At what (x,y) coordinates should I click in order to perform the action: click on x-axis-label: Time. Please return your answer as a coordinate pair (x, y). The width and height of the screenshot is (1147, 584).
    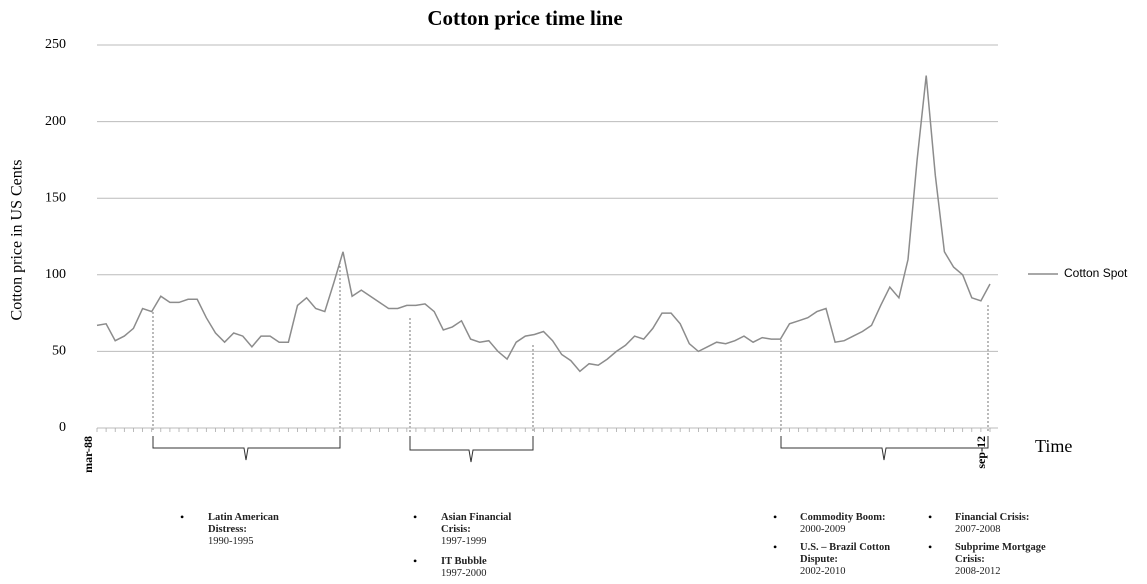
    Looking at the image, I should click on (1053, 446).